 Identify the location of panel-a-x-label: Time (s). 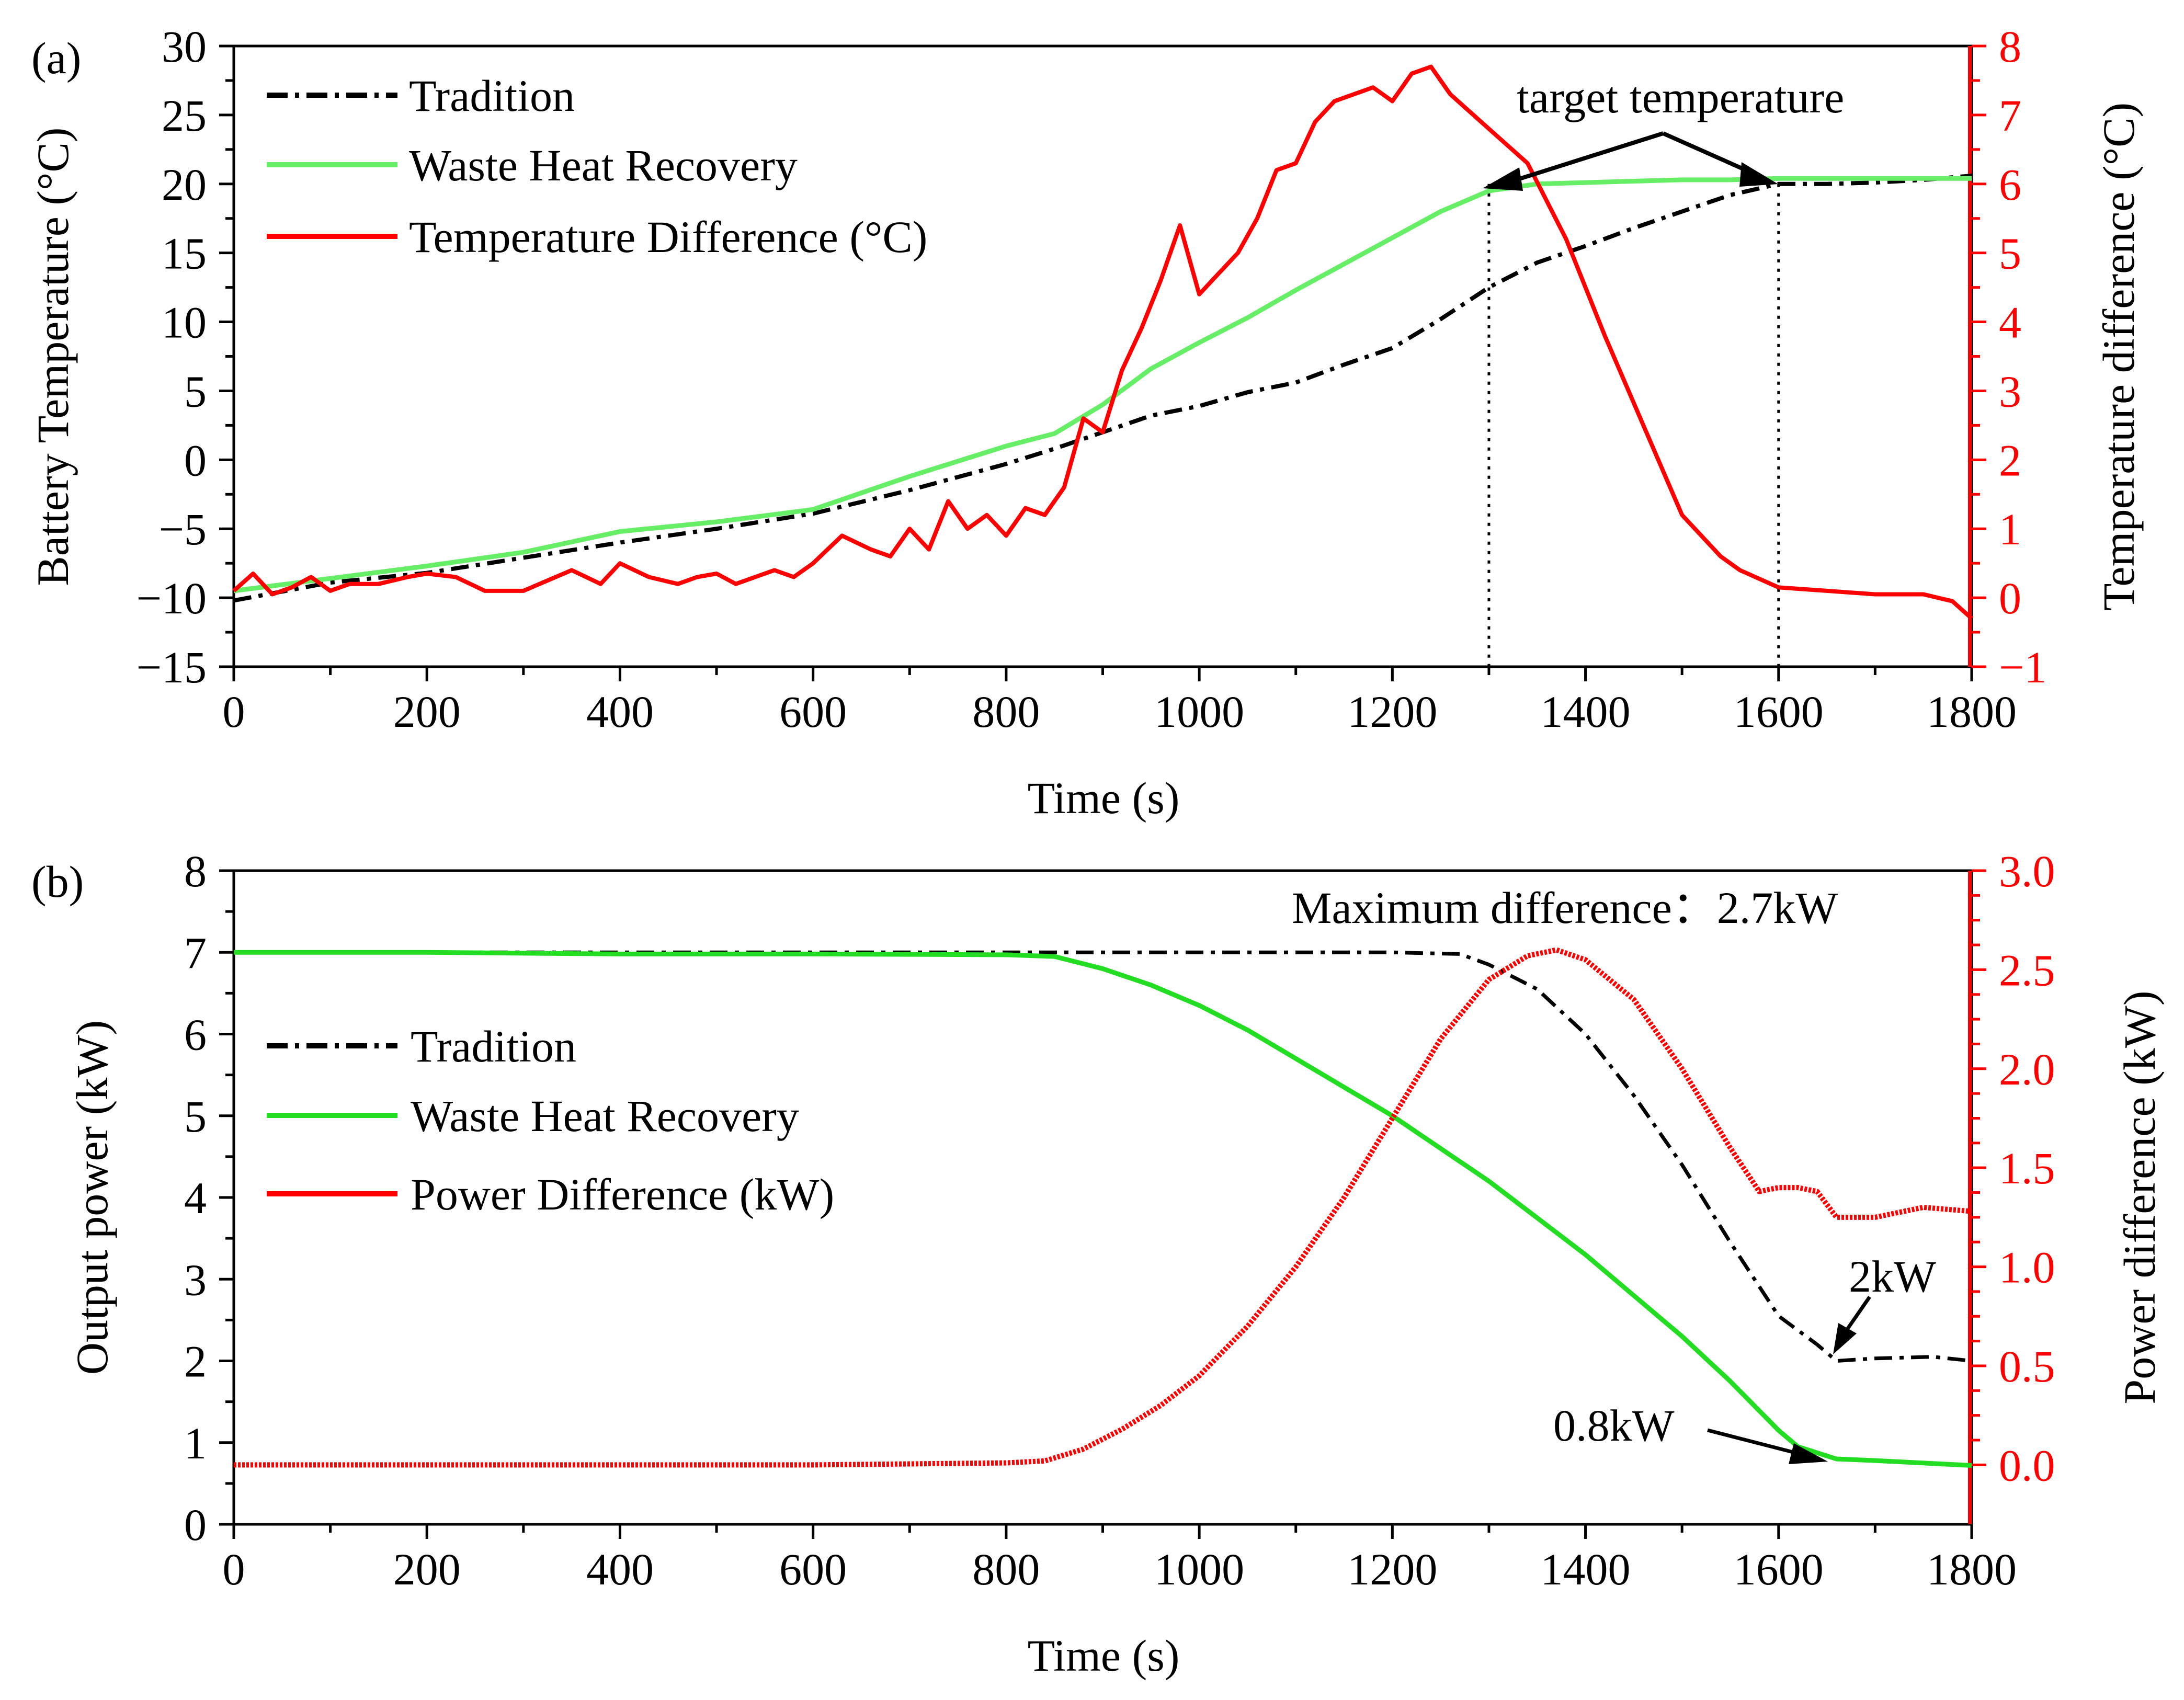
(1104, 798).